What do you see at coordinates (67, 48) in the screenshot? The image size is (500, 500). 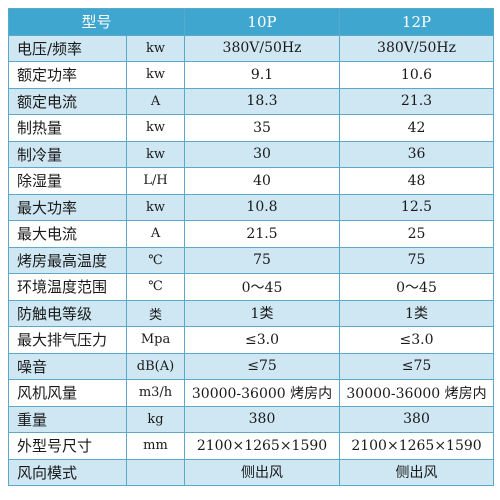 I see `row-name-cell: 电压/频率` at bounding box center [67, 48].